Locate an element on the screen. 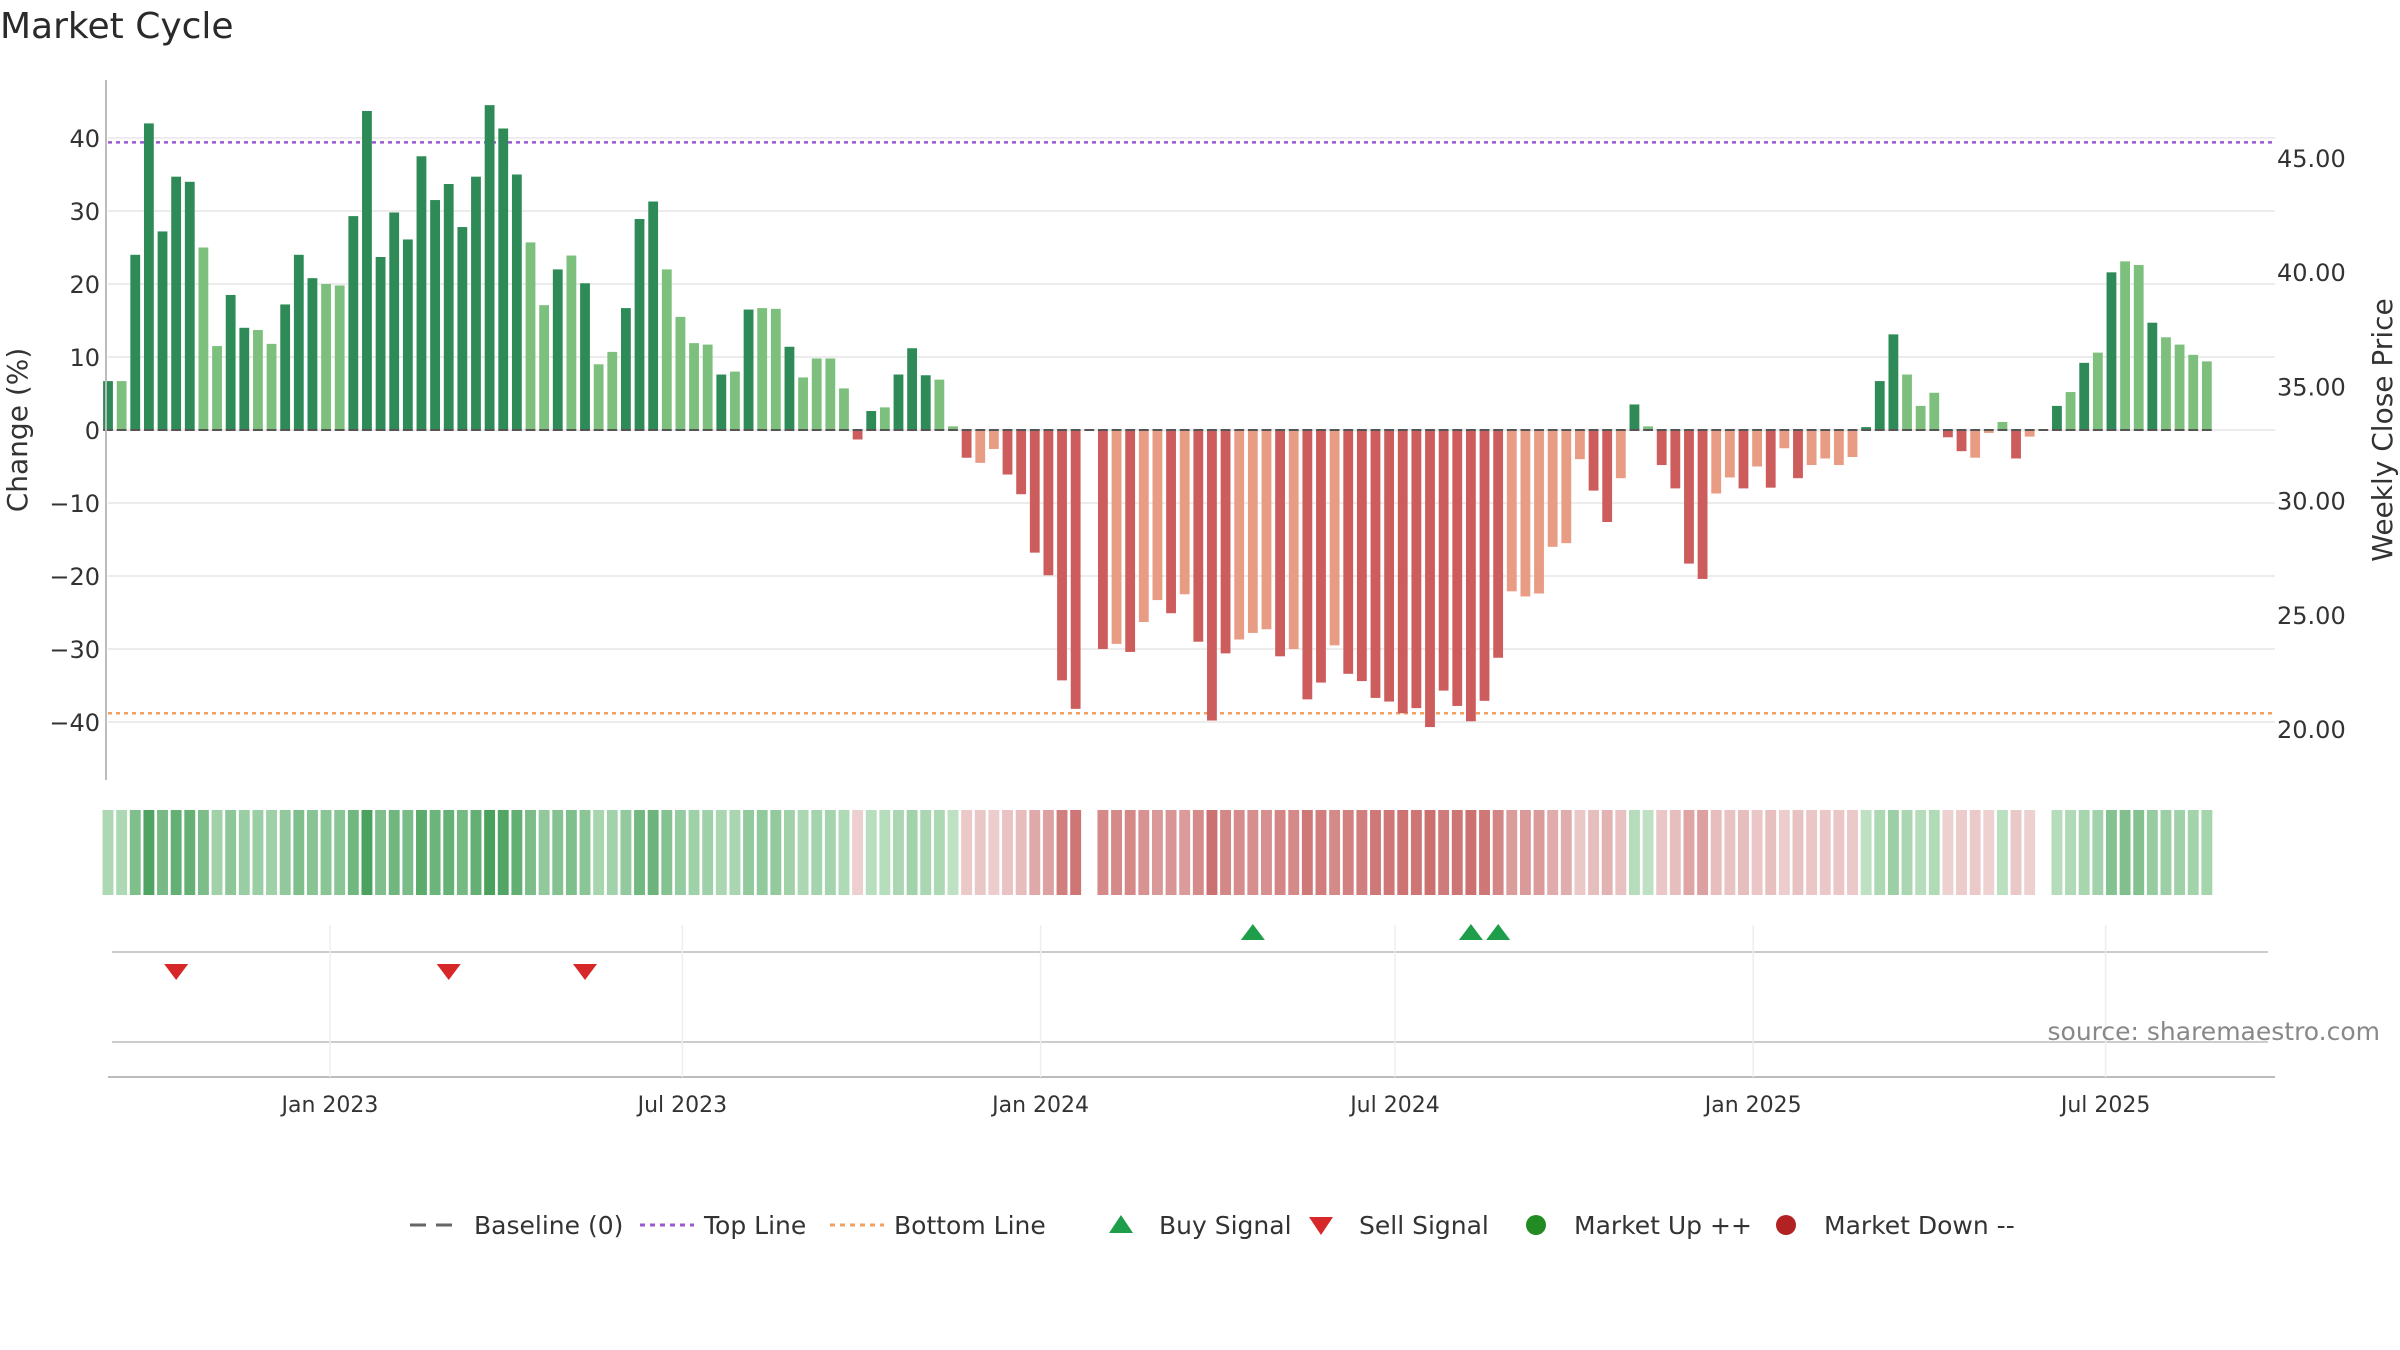  y-tick-label: 20 is located at coordinates (84, 285).